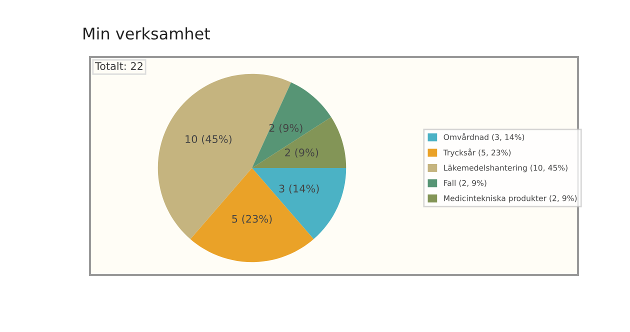  What do you see at coordinates (147, 33) in the screenshot?
I see `chart-title: Min verksamhet` at bounding box center [147, 33].